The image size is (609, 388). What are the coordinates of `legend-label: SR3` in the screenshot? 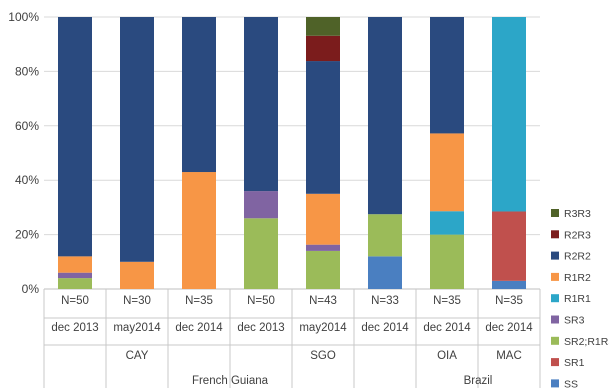 It's located at (574, 321).